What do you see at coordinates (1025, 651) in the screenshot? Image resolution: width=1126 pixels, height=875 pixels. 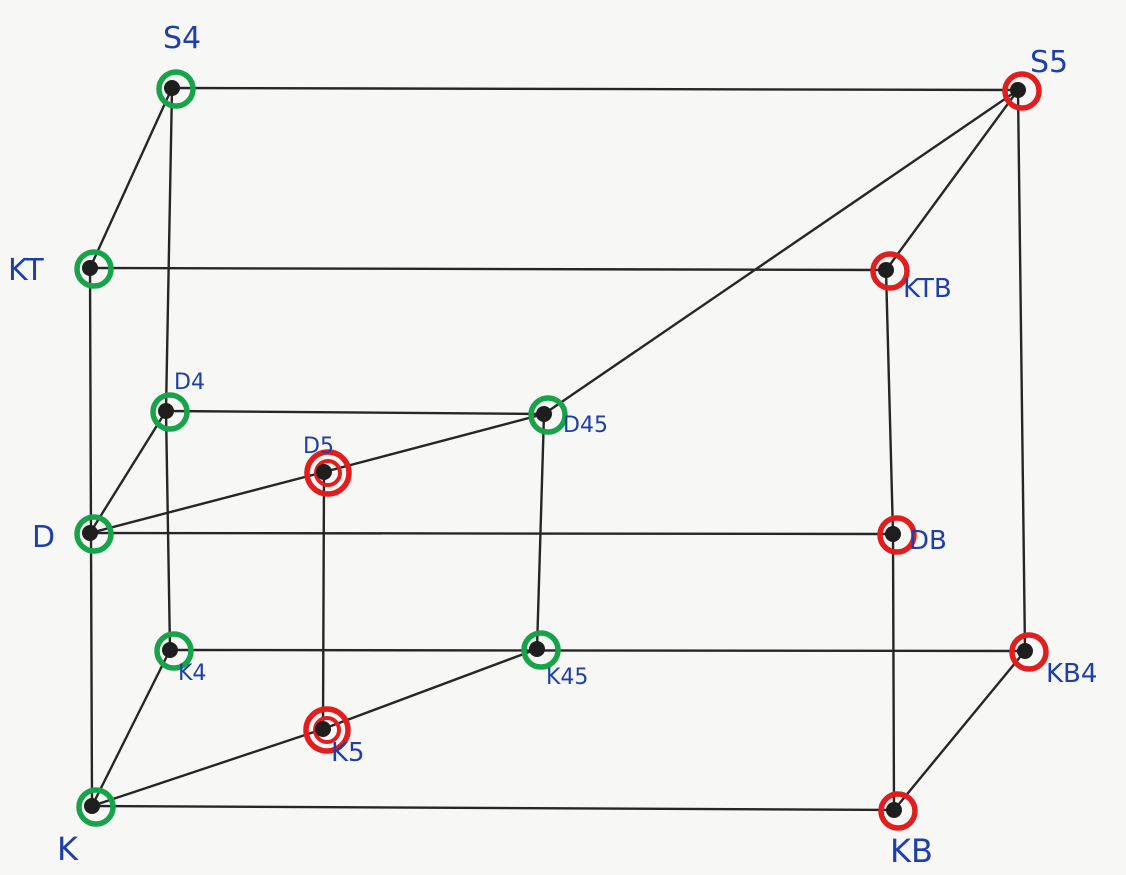 I see `node-dot-kb4` at bounding box center [1025, 651].